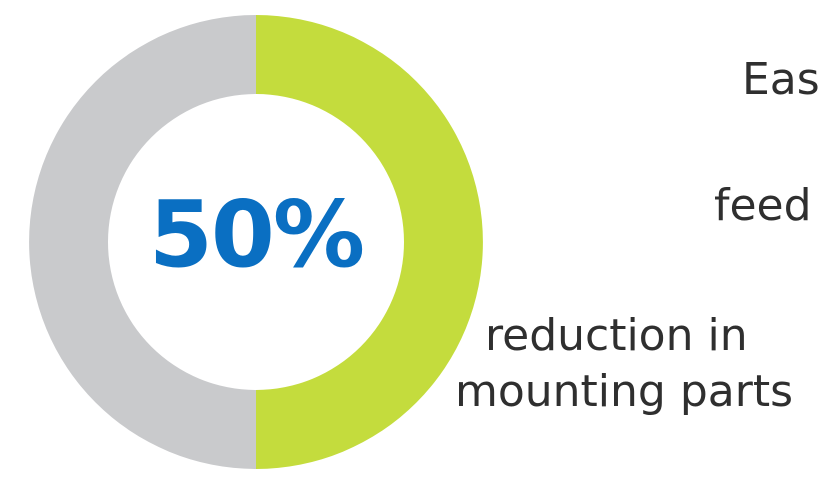  I want to click on label-mounting-parts: mounting parts, so click(624, 391).